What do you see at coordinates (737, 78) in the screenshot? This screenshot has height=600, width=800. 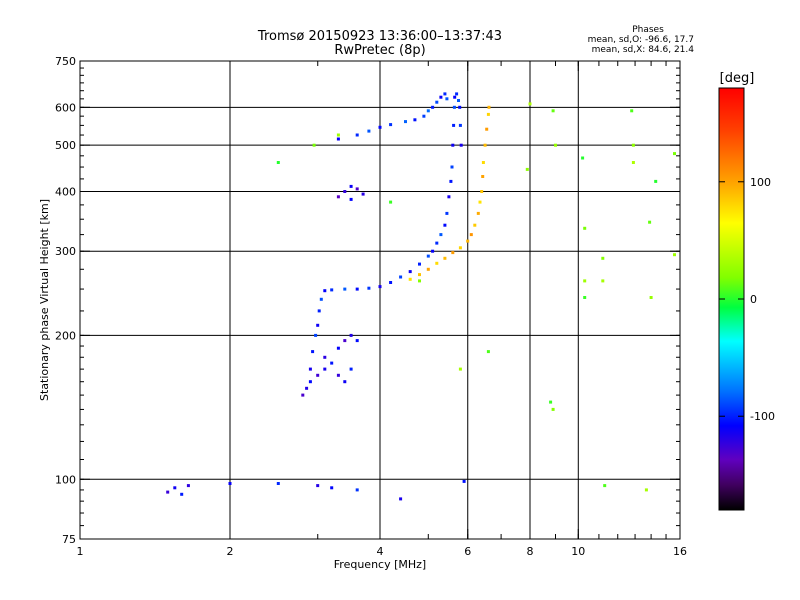 I see `colorbar-label: [deg]` at bounding box center [737, 78].